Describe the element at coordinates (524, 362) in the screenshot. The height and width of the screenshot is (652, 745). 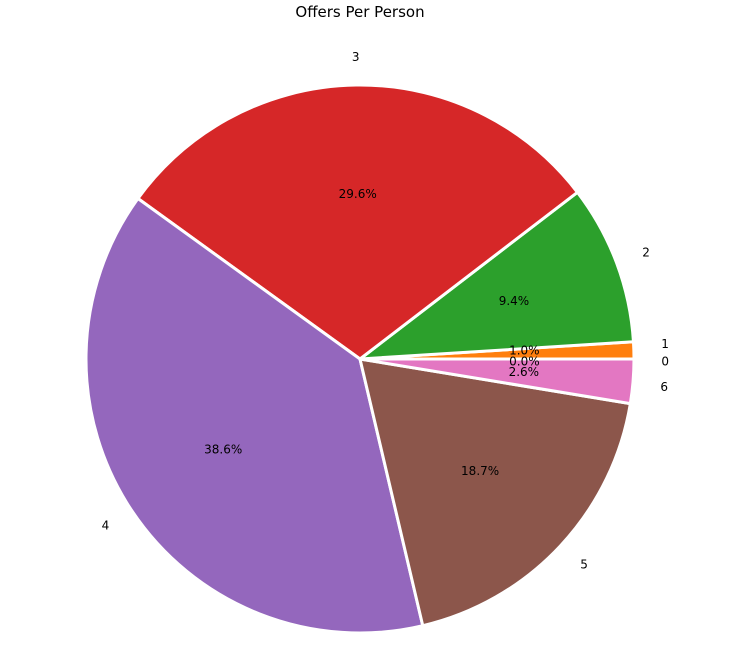
I see `slice-percent-0: 0.0%` at that location.